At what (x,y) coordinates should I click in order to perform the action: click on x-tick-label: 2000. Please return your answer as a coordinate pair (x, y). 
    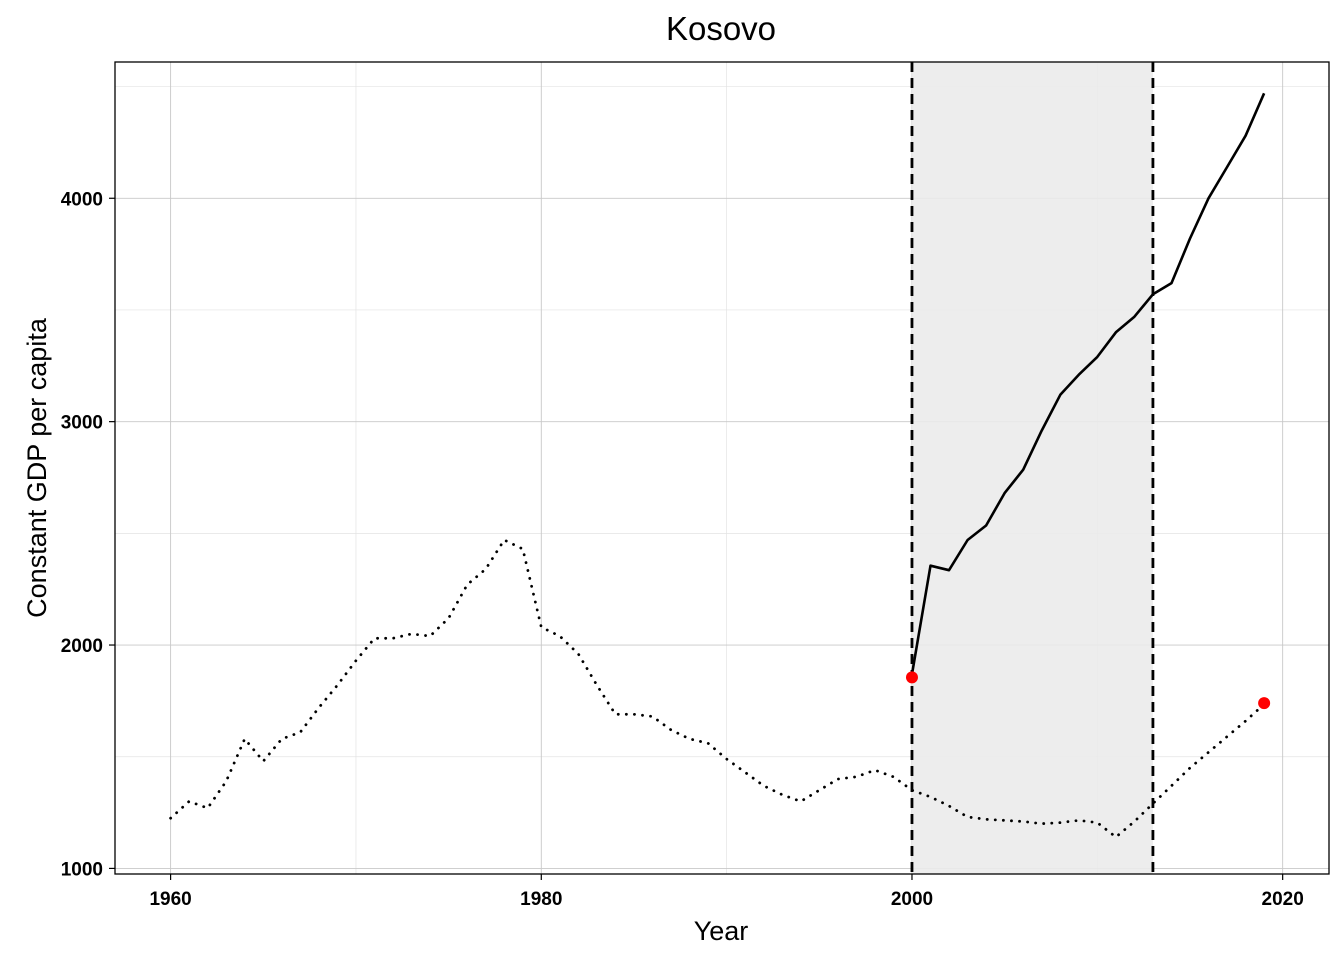
    Looking at the image, I should click on (912, 899).